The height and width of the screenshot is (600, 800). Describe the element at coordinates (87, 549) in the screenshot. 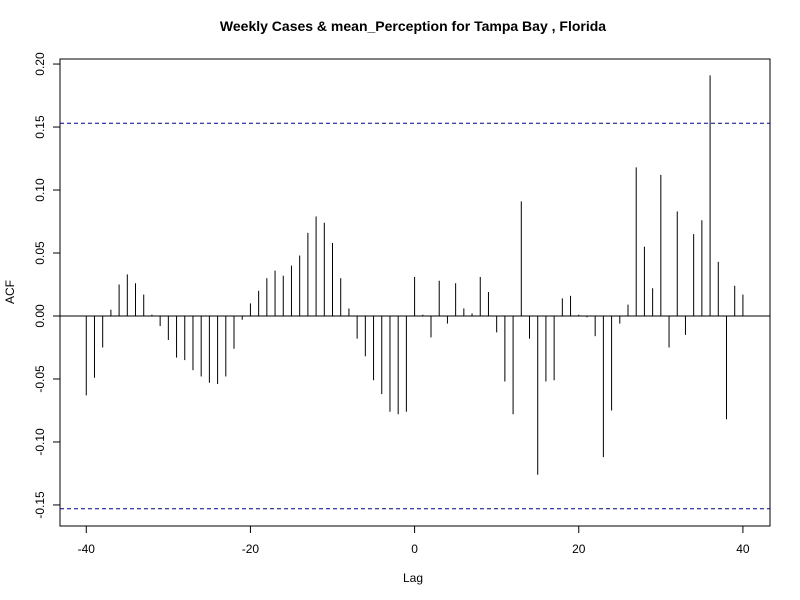

I see `x-tick-label: -40` at that location.